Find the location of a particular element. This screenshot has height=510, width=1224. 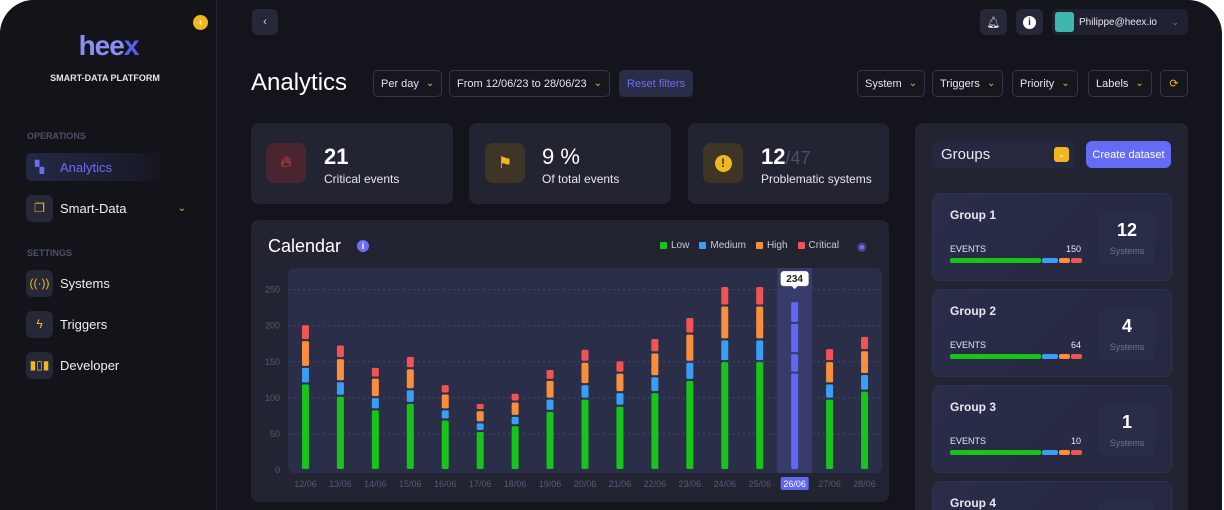

sidebar-item-developer: ▮▯▮ Developer is located at coordinates (96, 365).